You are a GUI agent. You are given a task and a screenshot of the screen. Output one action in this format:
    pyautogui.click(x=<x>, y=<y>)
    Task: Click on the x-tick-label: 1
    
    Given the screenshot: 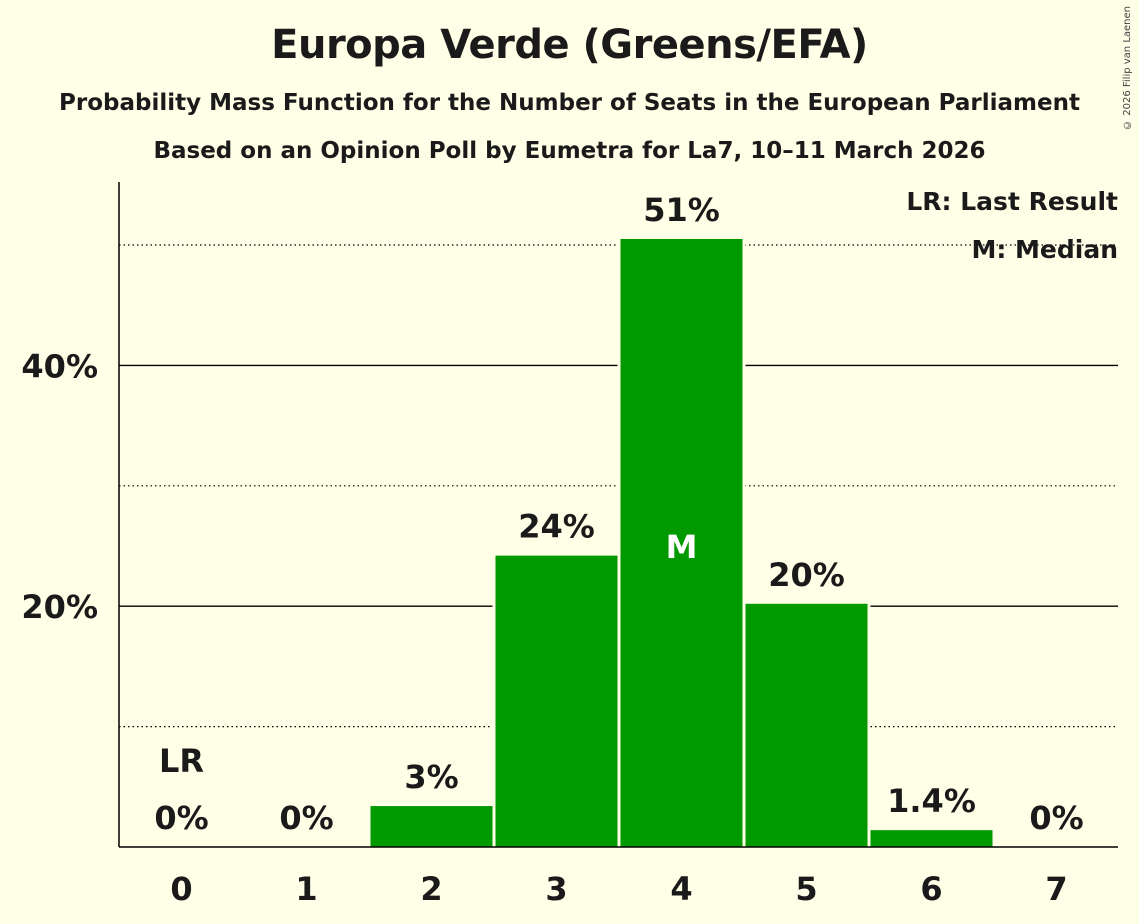 What is the action you would take?
    pyautogui.click(x=306, y=889)
    